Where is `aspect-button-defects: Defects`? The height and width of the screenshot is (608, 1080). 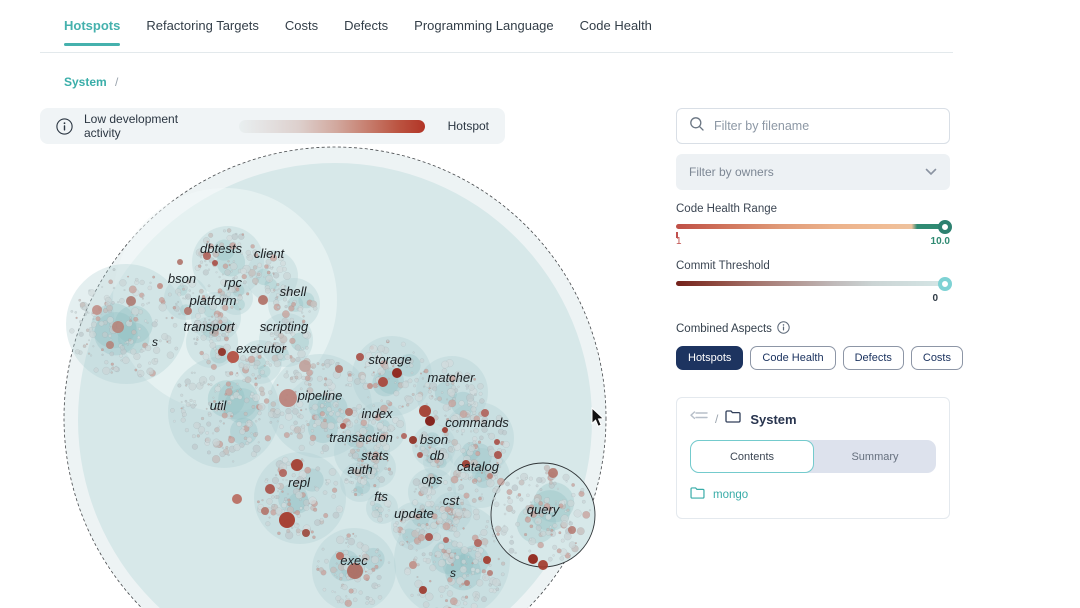
aspect-button-defects: Defects is located at coordinates (873, 358).